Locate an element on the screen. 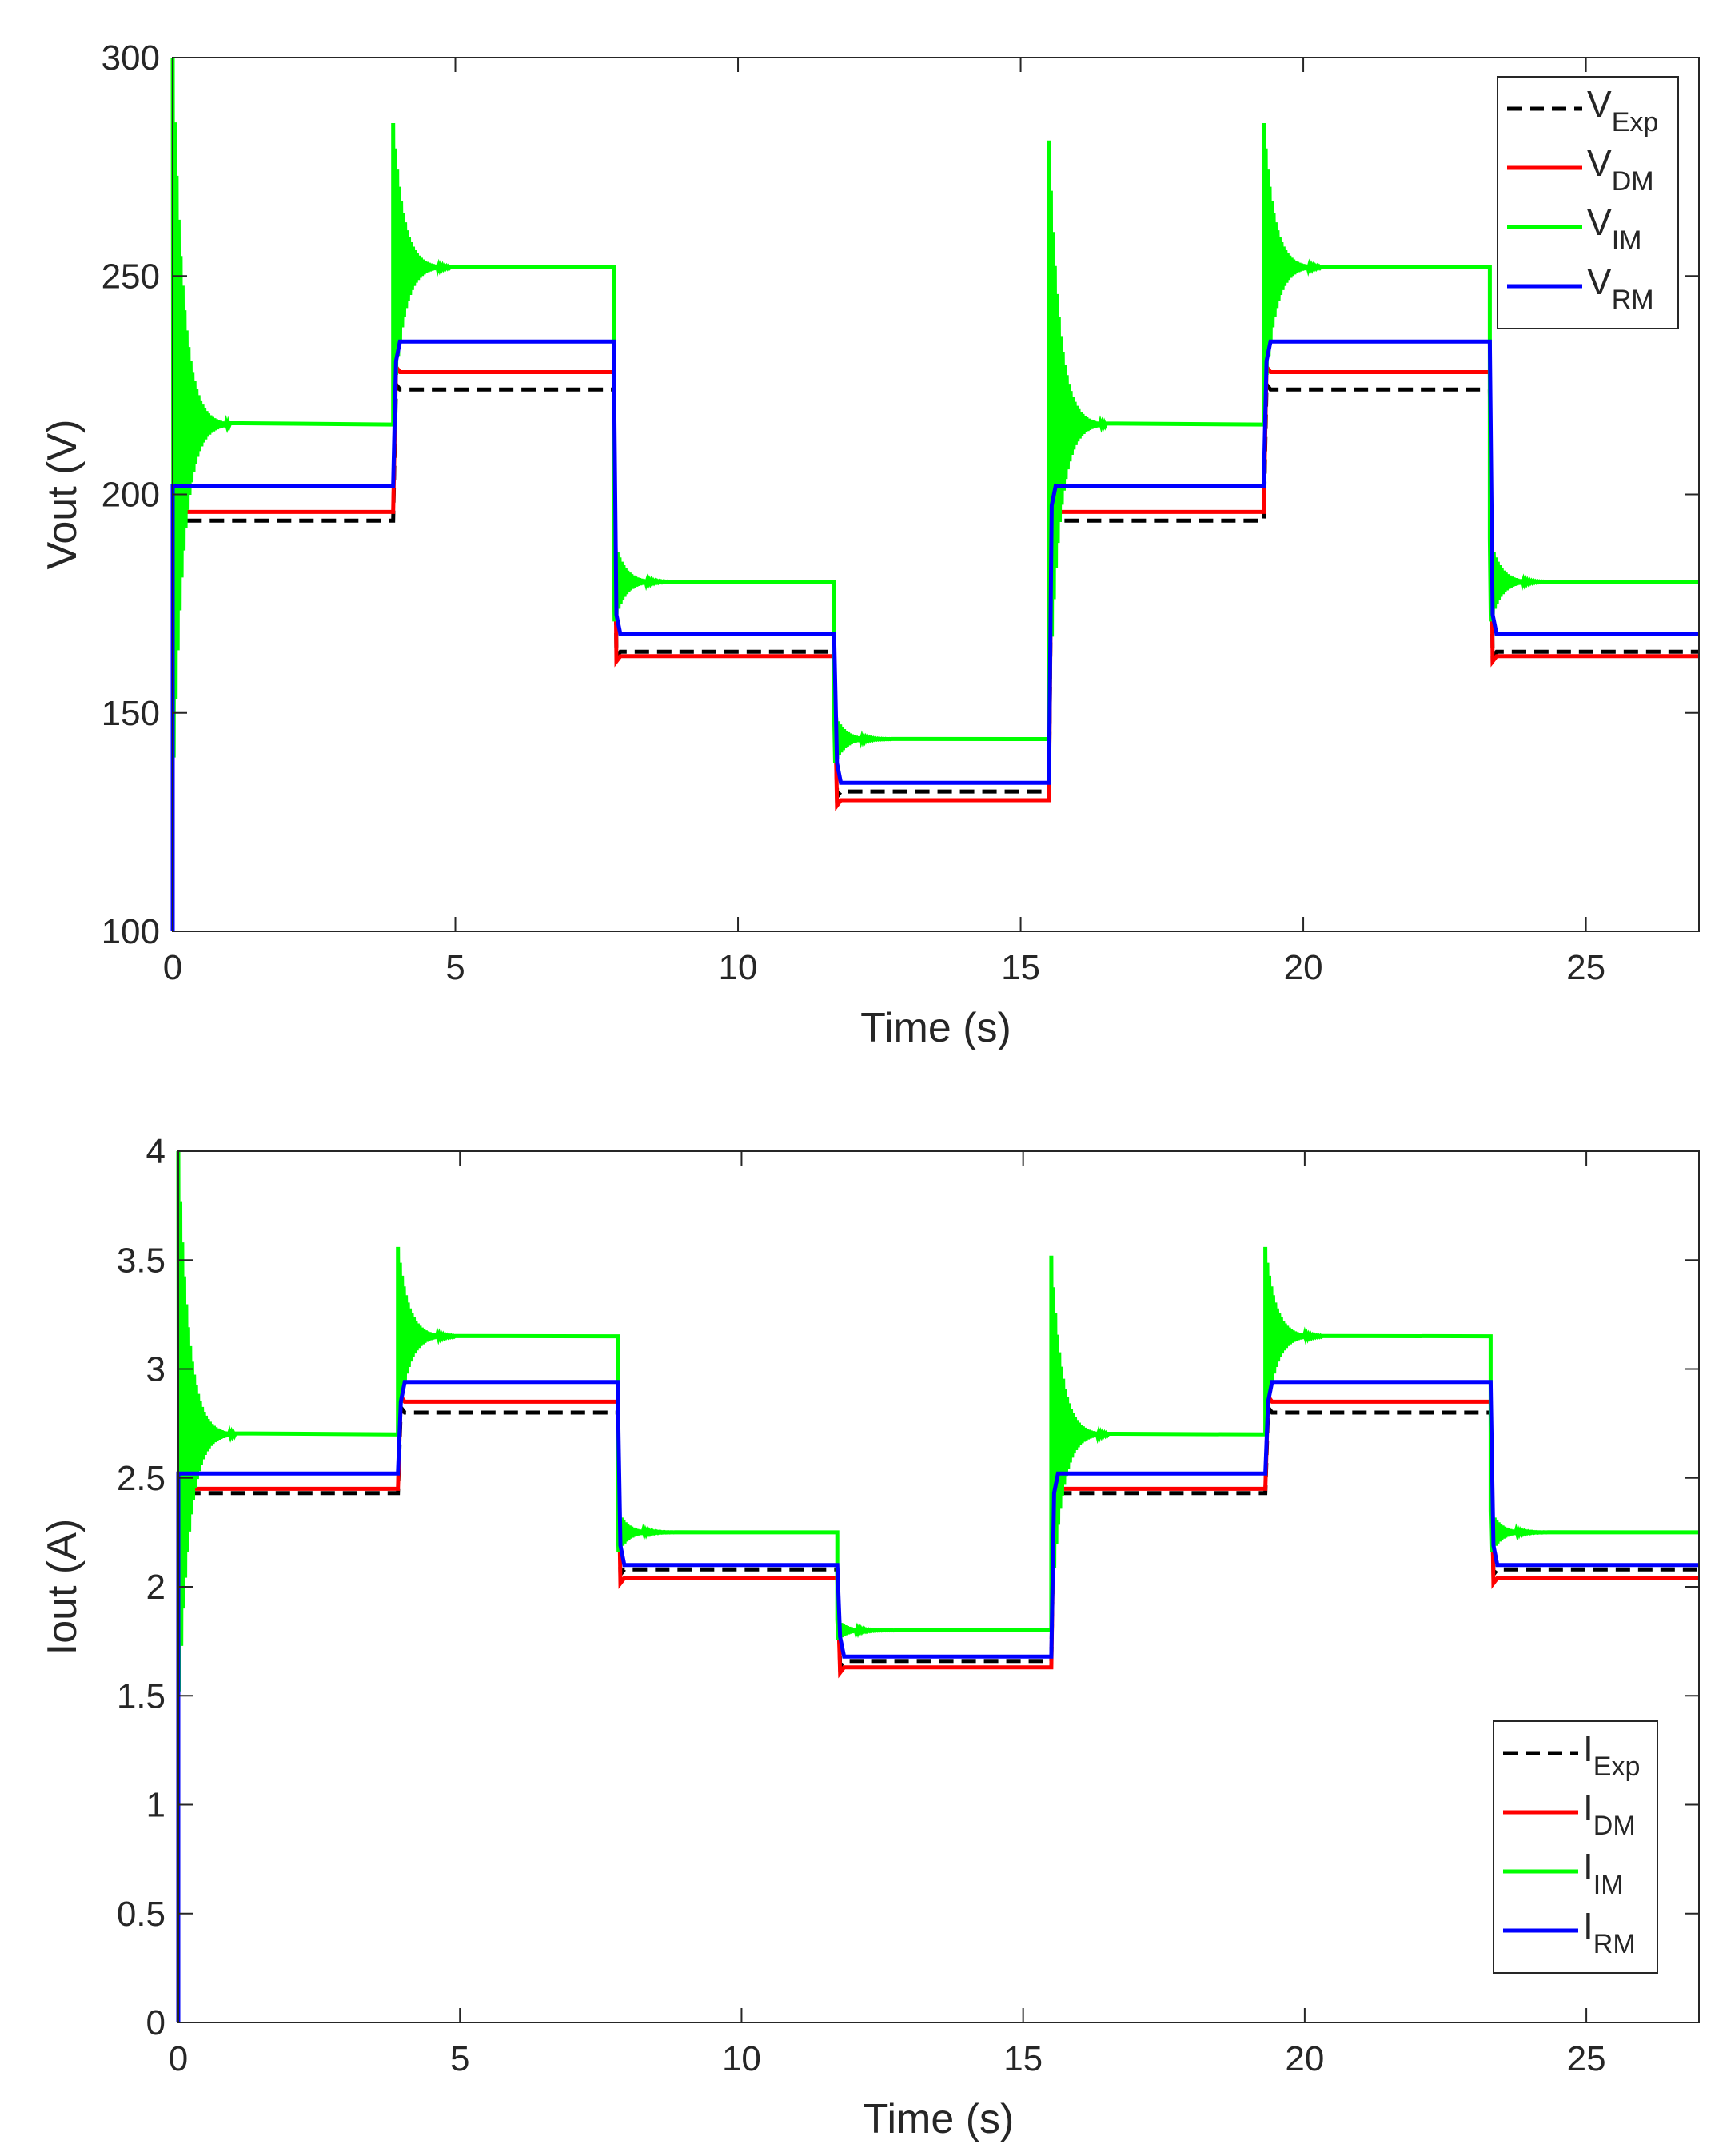  y-tick-label: 2 is located at coordinates (156, 1588).